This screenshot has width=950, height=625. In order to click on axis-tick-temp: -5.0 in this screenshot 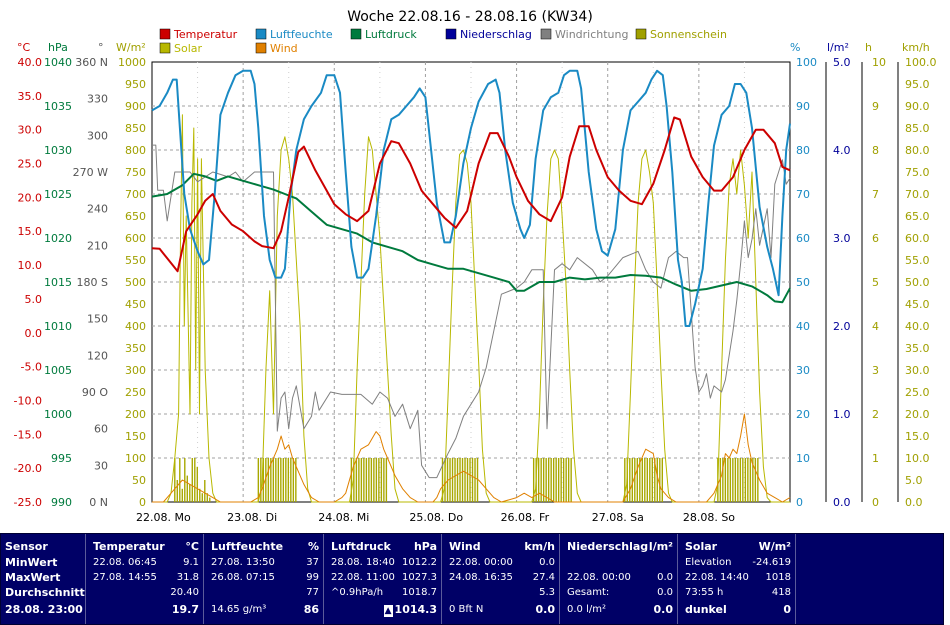, I will do `click(31, 367)`.